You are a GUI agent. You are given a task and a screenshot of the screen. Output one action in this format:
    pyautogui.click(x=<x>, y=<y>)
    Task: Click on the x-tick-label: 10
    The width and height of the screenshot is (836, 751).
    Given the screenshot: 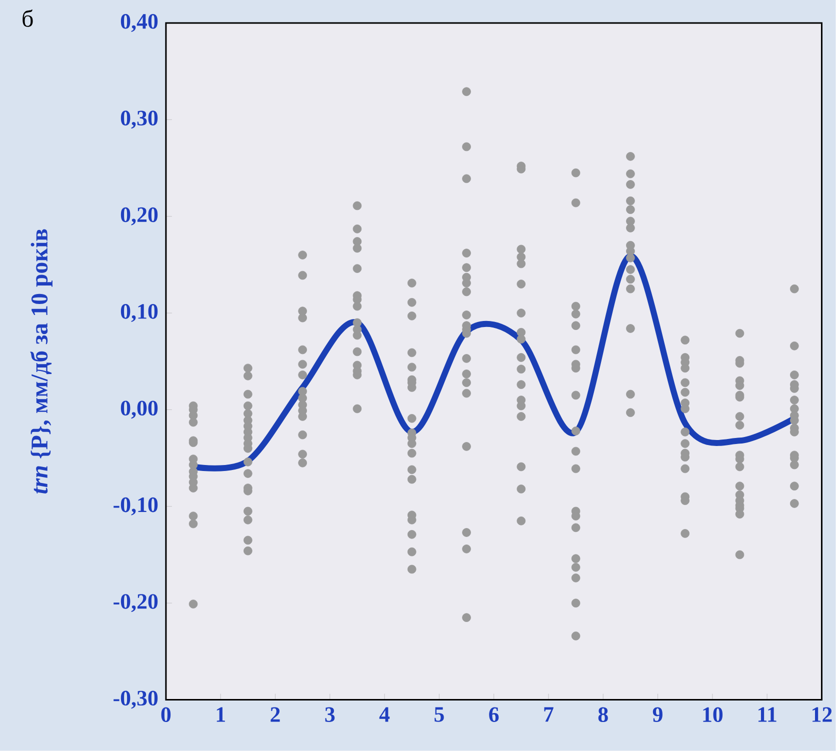 What is the action you would take?
    pyautogui.click(x=713, y=714)
    